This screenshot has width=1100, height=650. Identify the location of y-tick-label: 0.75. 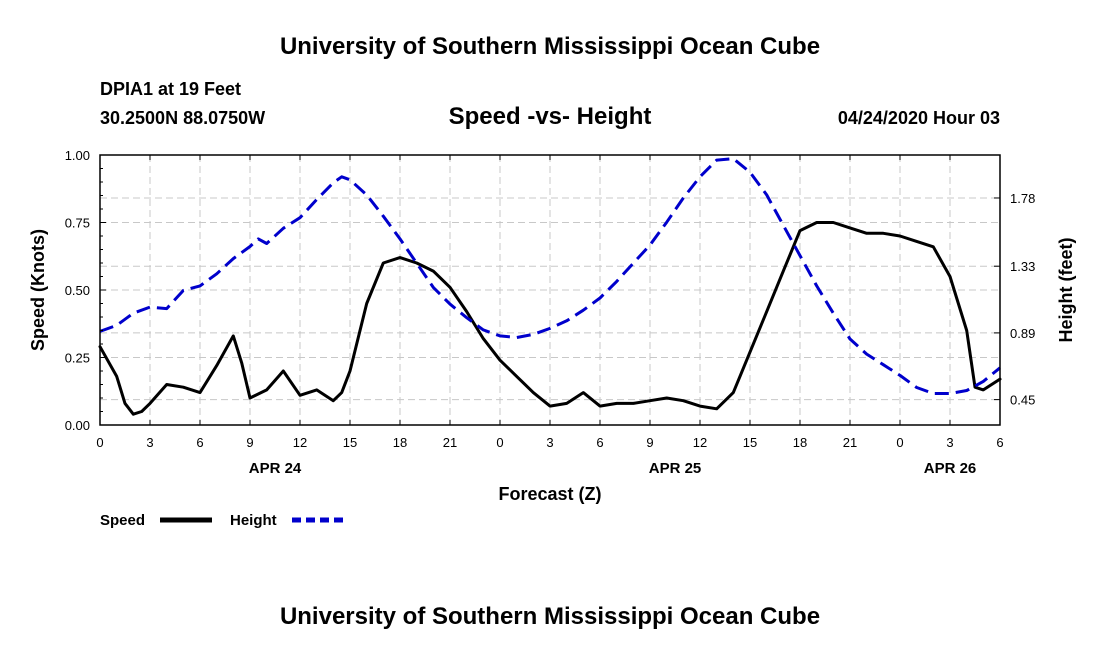
(77, 223).